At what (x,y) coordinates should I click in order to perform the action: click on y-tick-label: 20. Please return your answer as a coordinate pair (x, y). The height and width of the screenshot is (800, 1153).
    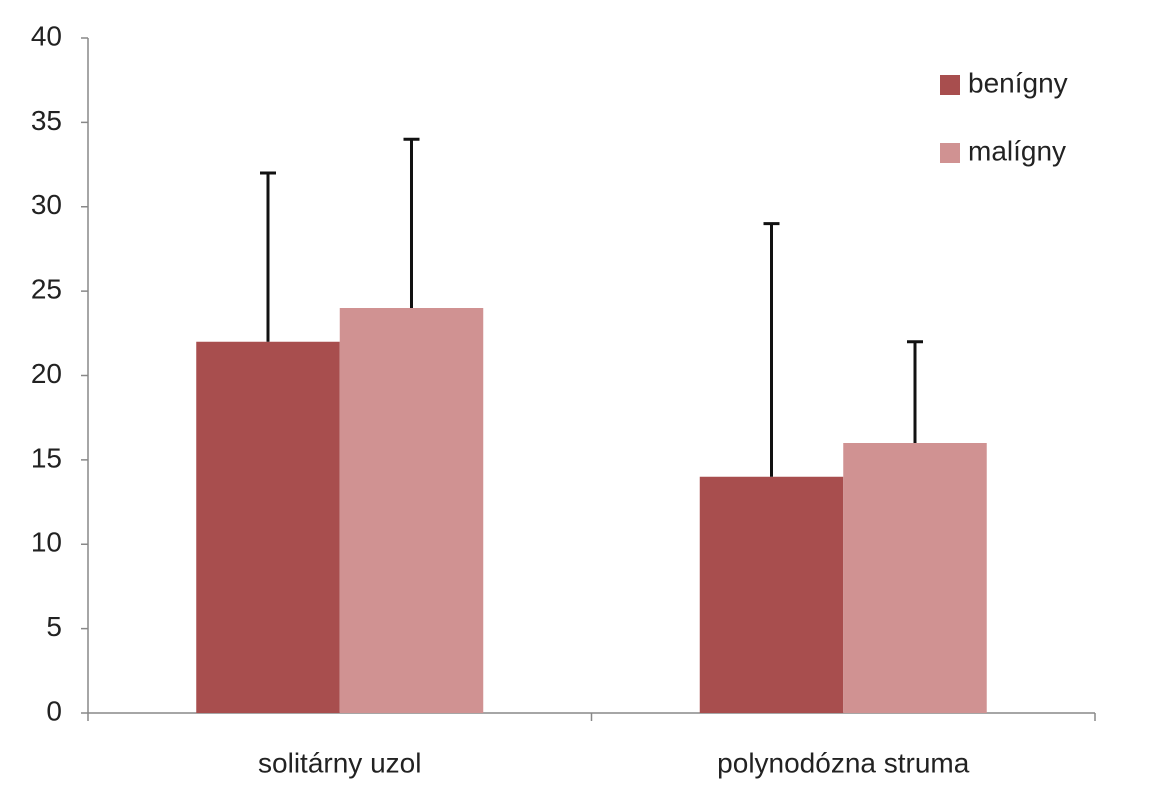
    Looking at the image, I should click on (46, 373).